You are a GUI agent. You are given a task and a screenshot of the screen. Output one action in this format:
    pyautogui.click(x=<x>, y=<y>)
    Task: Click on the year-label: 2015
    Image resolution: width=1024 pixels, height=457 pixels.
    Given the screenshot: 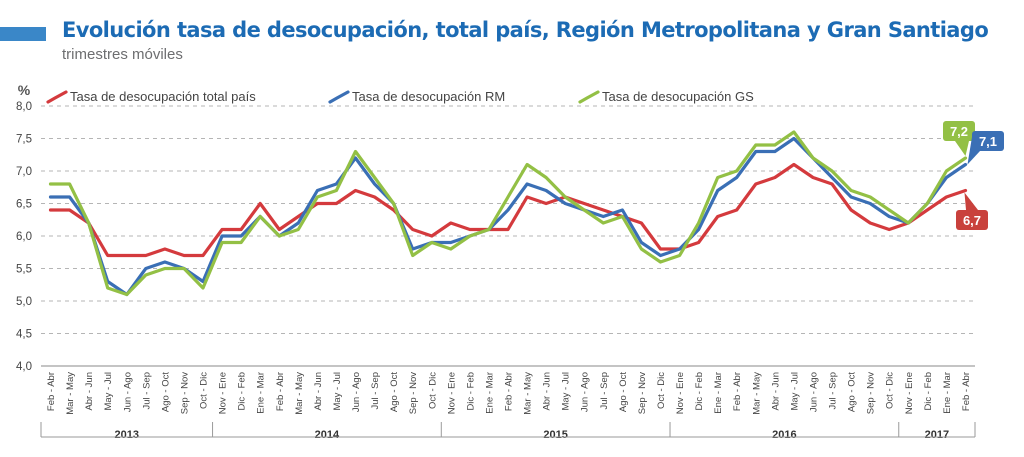 What is the action you would take?
    pyautogui.click(x=555, y=435)
    